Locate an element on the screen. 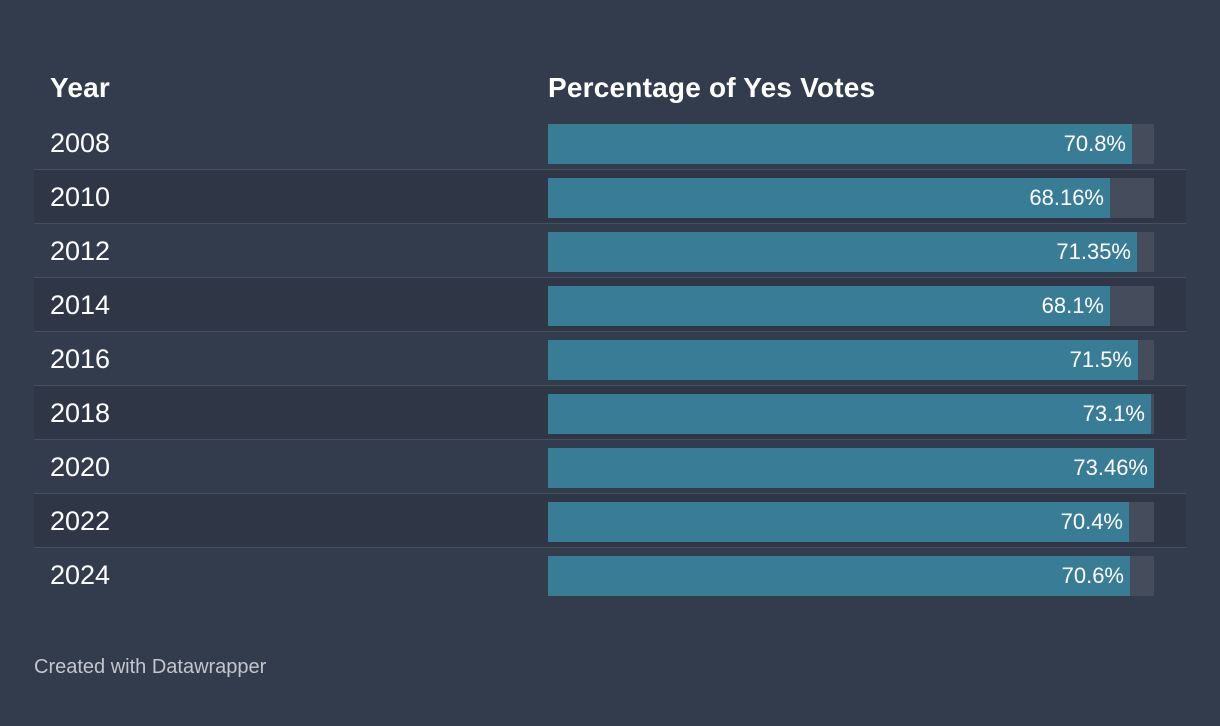  datawrapper-credit: Created with Datawrapper is located at coordinates (150, 667).